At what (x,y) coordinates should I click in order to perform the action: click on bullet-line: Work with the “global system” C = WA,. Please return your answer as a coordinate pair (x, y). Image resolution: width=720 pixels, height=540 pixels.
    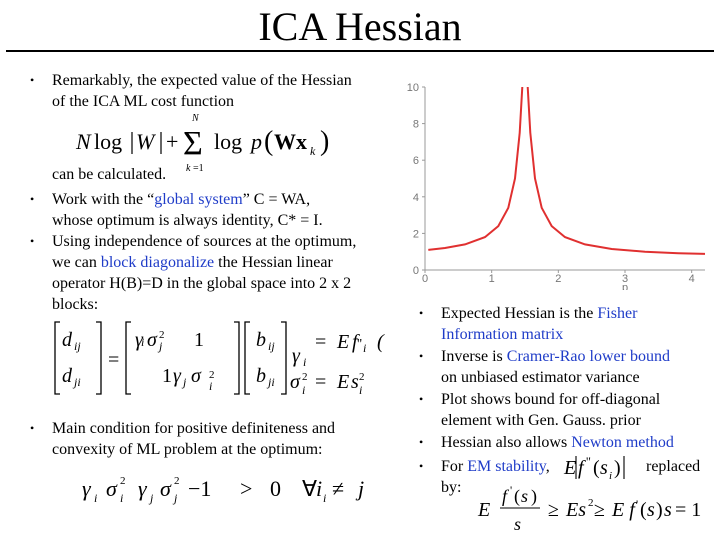
    Looking at the image, I should click on (227, 199).